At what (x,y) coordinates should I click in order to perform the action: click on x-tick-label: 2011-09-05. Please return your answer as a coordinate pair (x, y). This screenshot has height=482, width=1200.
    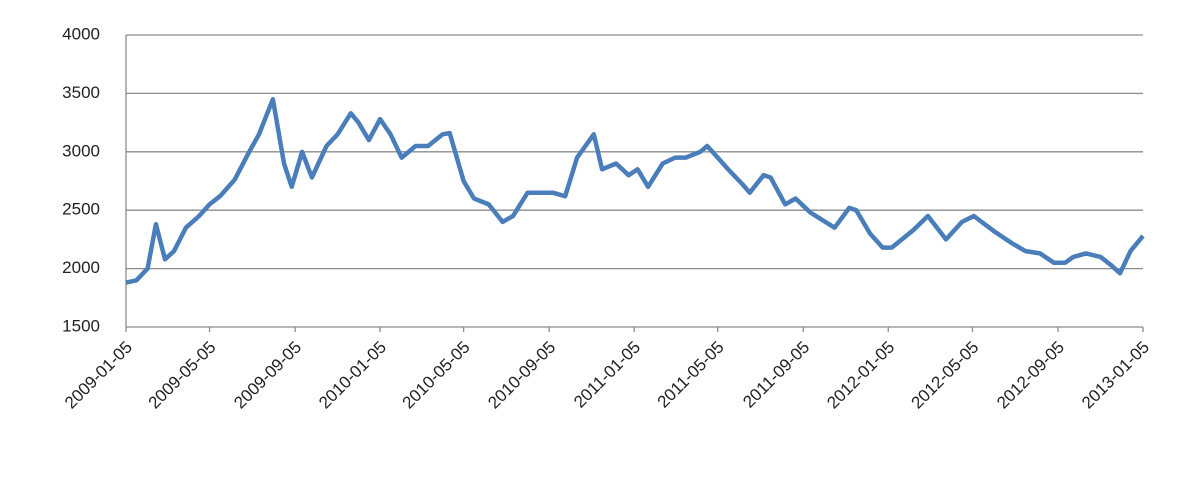
    Looking at the image, I should click on (776, 375).